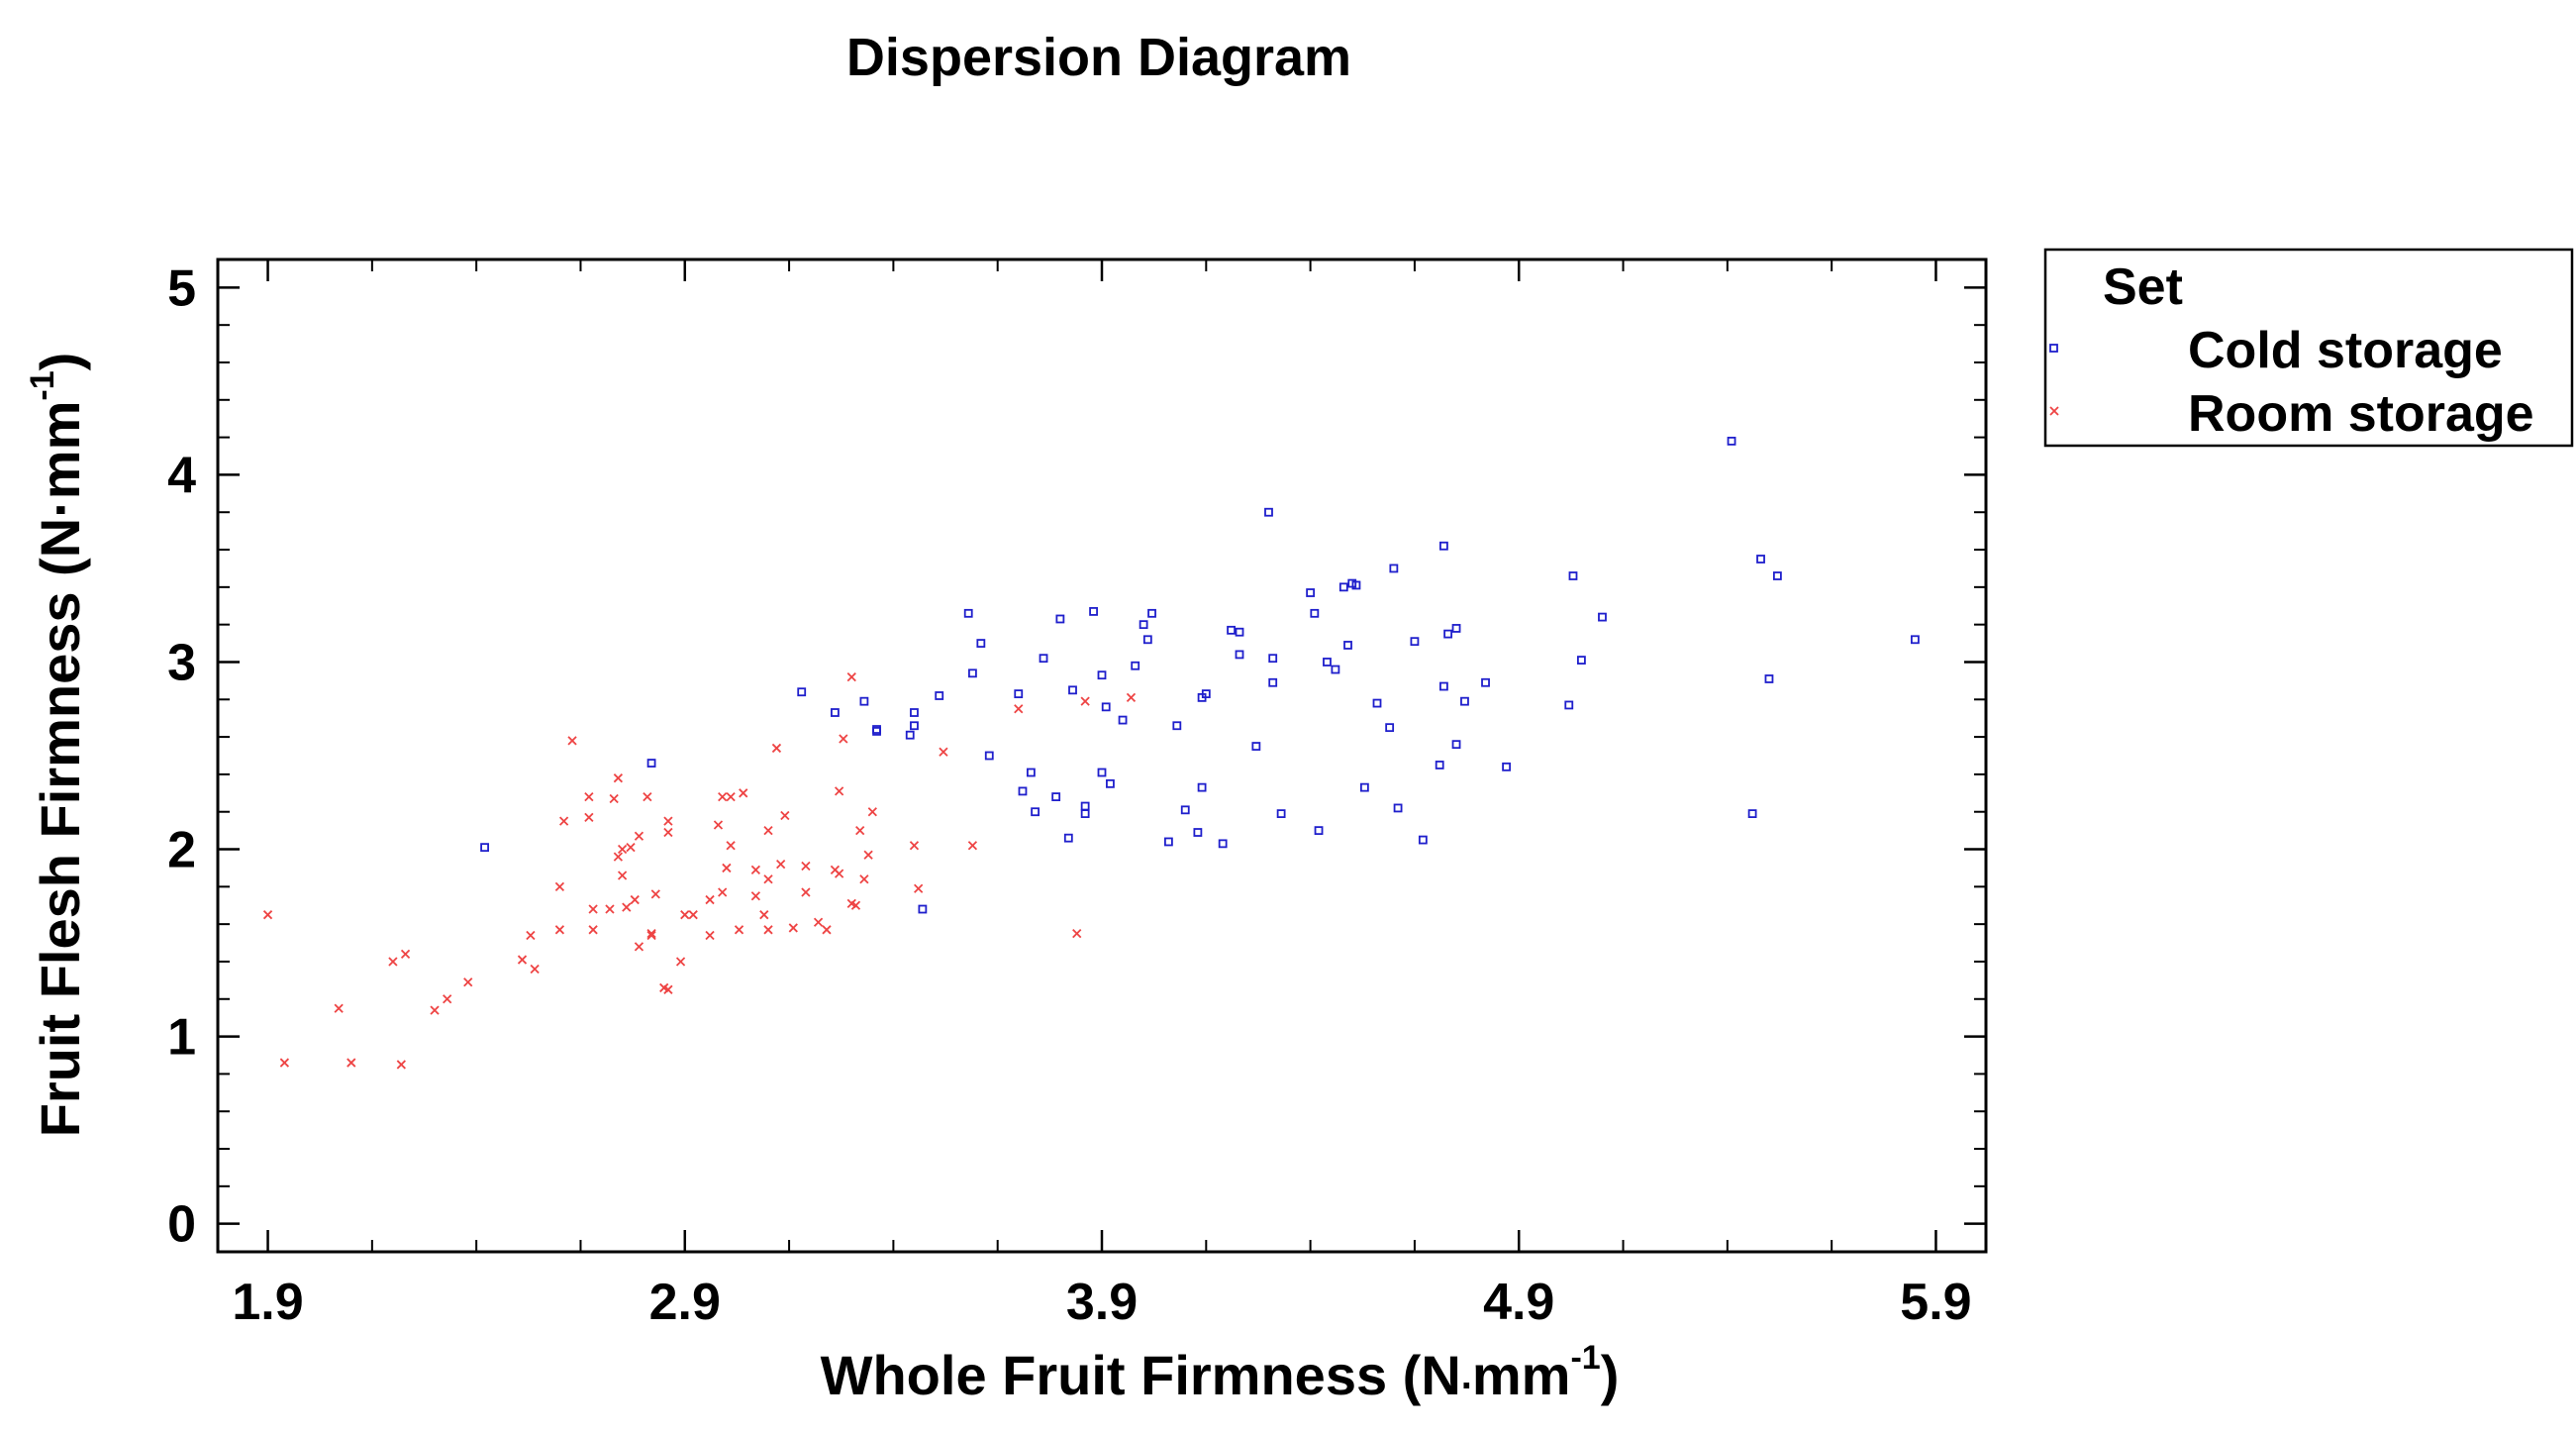 The height and width of the screenshot is (1436, 2576). What do you see at coordinates (685, 1302) in the screenshot?
I see `x-tick-label: 2.9` at bounding box center [685, 1302].